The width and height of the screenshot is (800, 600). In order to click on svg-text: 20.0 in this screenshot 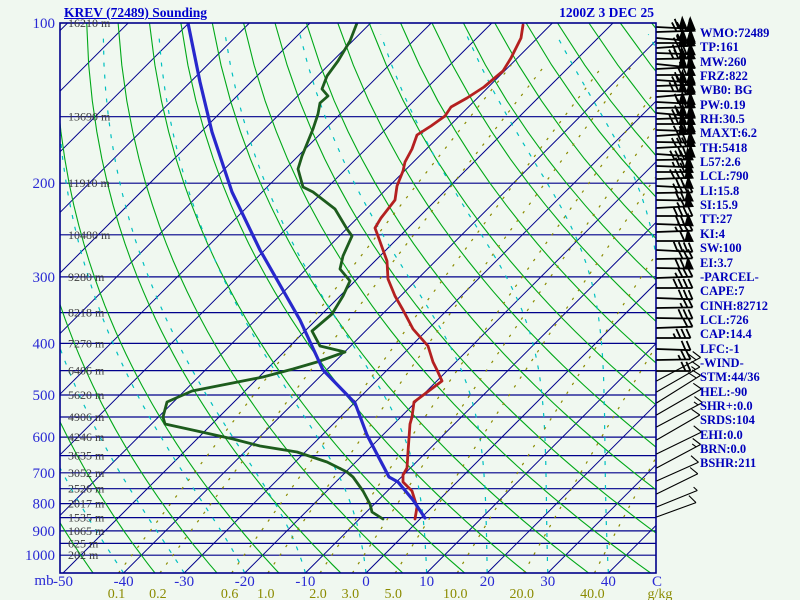, I will do `click(521, 593)`.